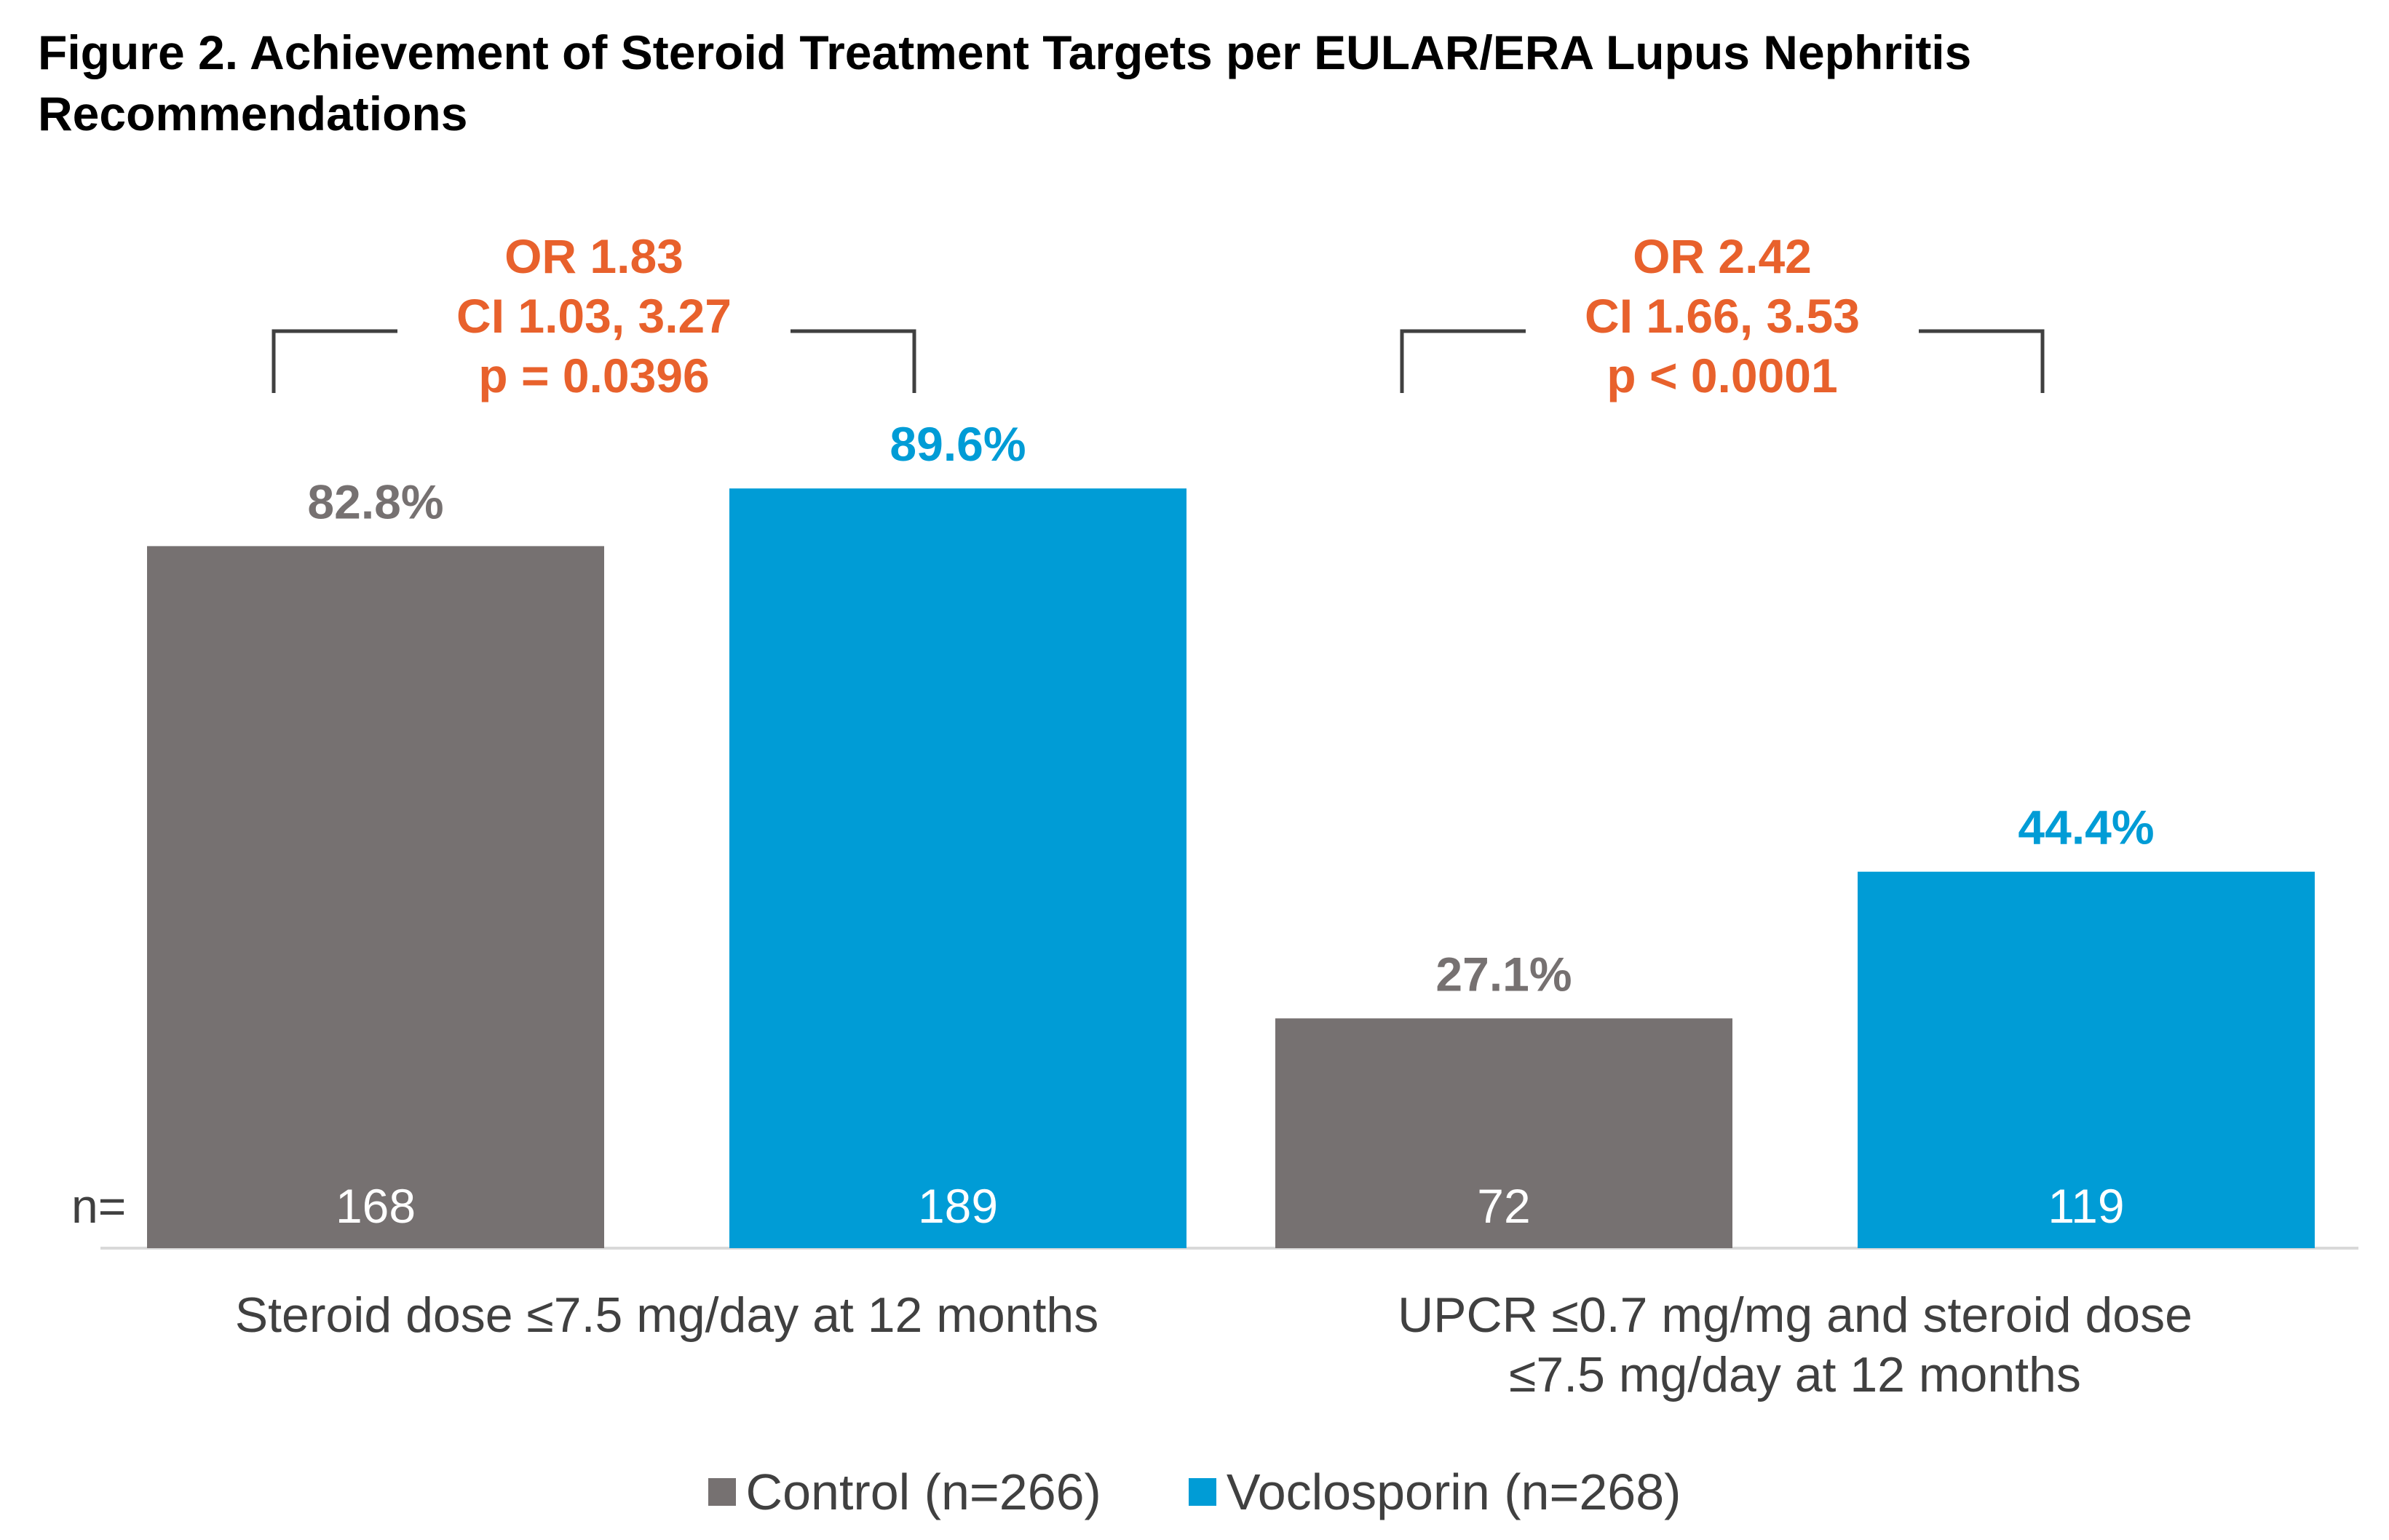  Describe the element at coordinates (2086, 1206) in the screenshot. I see `n-label-voclosporin-2: 119` at that location.